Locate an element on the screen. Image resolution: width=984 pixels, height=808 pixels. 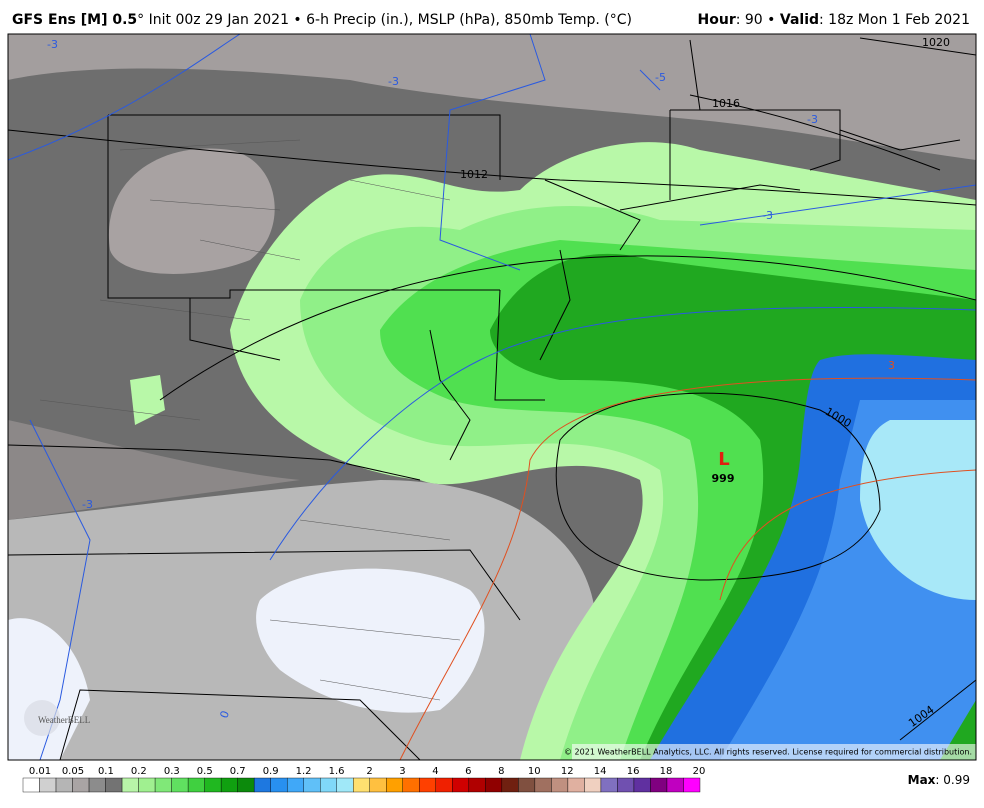
temp-label: 3 is located at coordinates (891, 365).